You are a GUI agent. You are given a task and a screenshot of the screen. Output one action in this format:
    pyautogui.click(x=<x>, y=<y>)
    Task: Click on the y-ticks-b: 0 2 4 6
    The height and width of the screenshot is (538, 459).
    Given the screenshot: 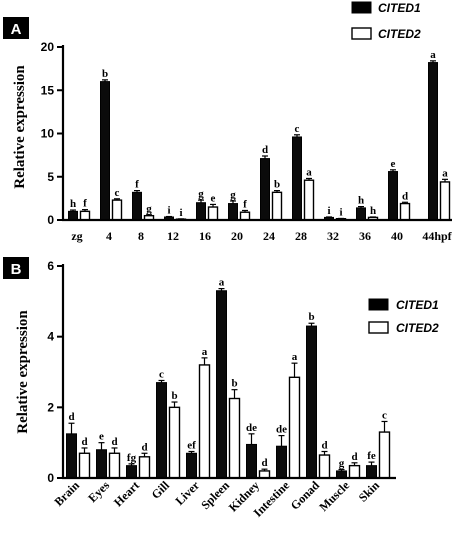 What is the action you would take?
    pyautogui.click(x=55, y=372)
    